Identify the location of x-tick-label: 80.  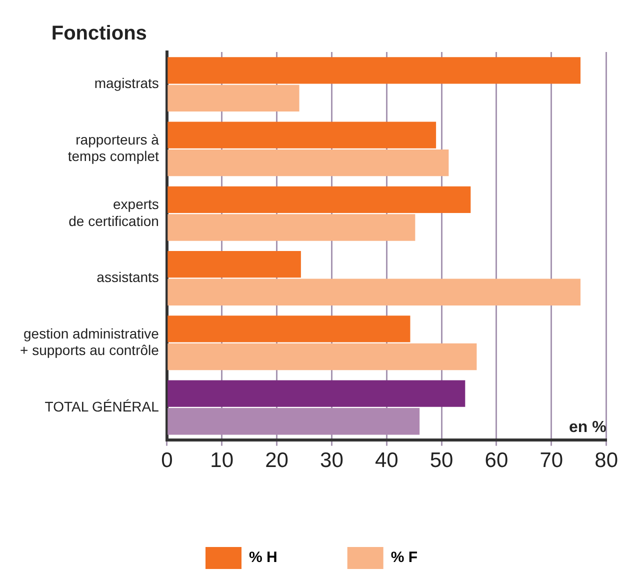
(606, 460).